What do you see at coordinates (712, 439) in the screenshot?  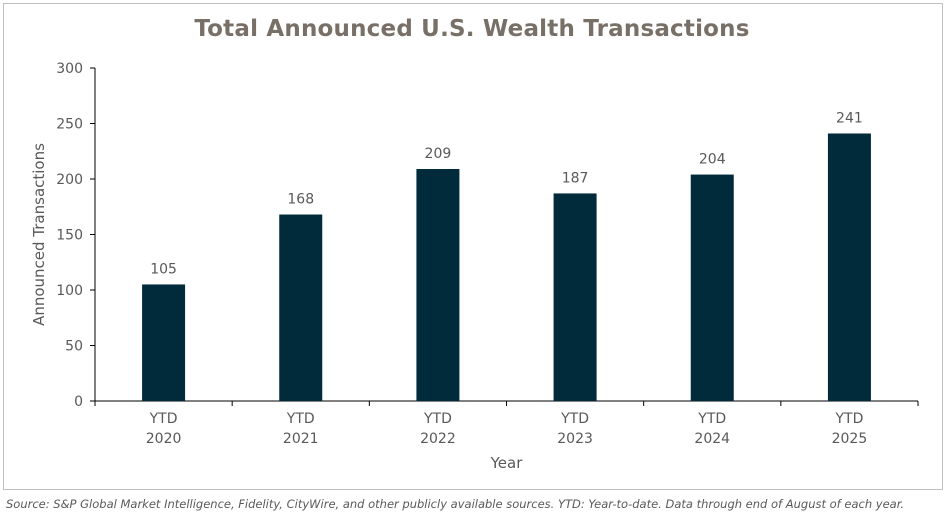 I see `x-tick-label: 2024` at bounding box center [712, 439].